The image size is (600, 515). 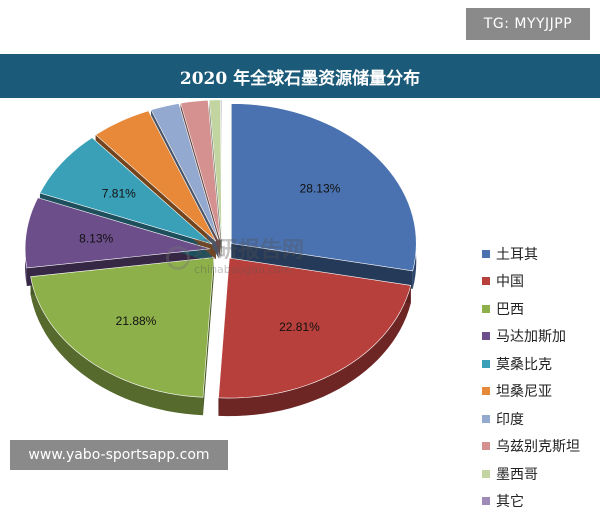 I want to click on legend-item: 土耳其, so click(x=531, y=254).